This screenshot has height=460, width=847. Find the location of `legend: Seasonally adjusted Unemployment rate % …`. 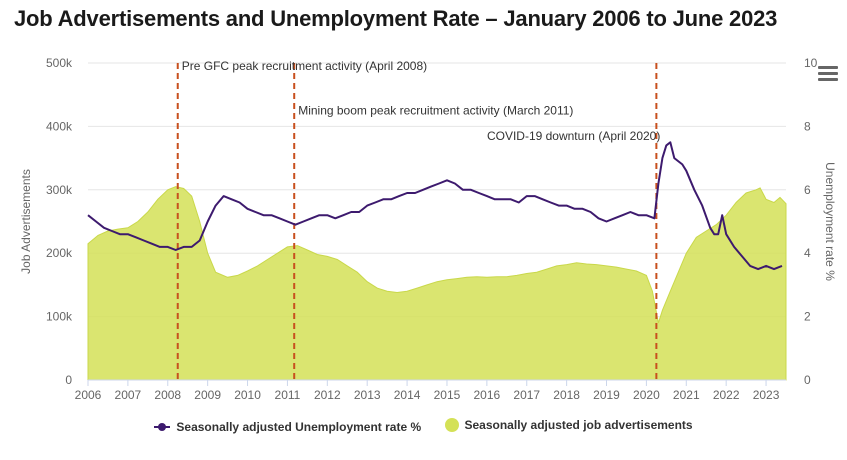

legend: Seasonally adjusted Unemployment rate % … is located at coordinates (423, 426).